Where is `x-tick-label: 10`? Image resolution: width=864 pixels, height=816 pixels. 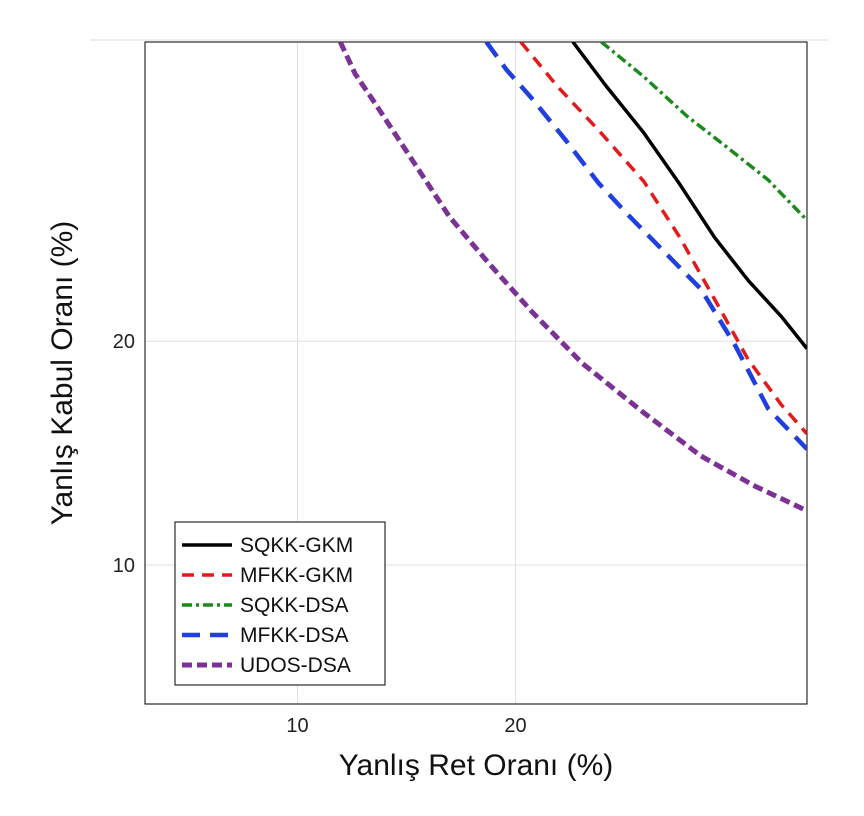
x-tick-label: 10 is located at coordinates (297, 726).